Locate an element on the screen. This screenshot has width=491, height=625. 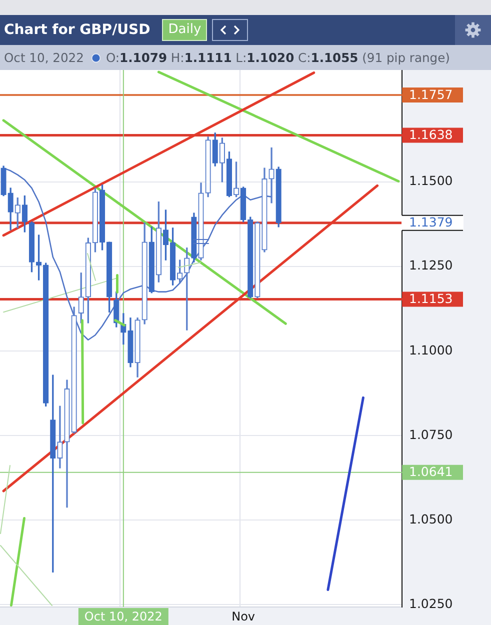
button: Daily is located at coordinates (185, 30).